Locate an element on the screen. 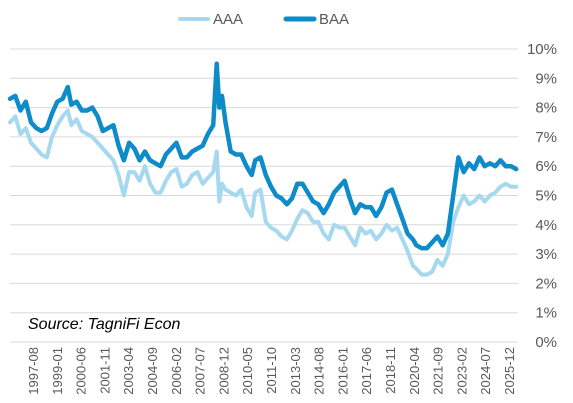 This screenshot has height=403, width=573. source-note: Source: TagniFi Econ is located at coordinates (104, 324).